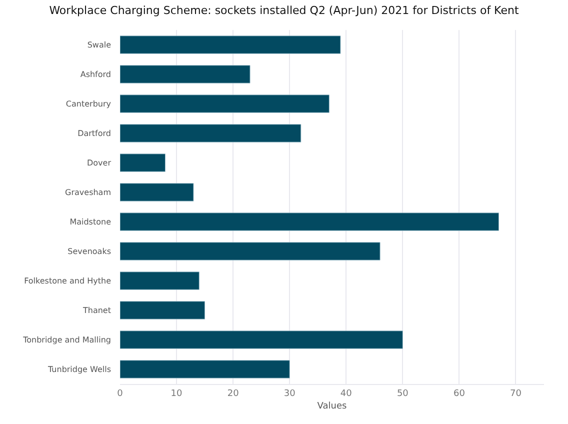 The height and width of the screenshot is (424, 568). I want to click on y-tick-label: Swale, so click(99, 45).